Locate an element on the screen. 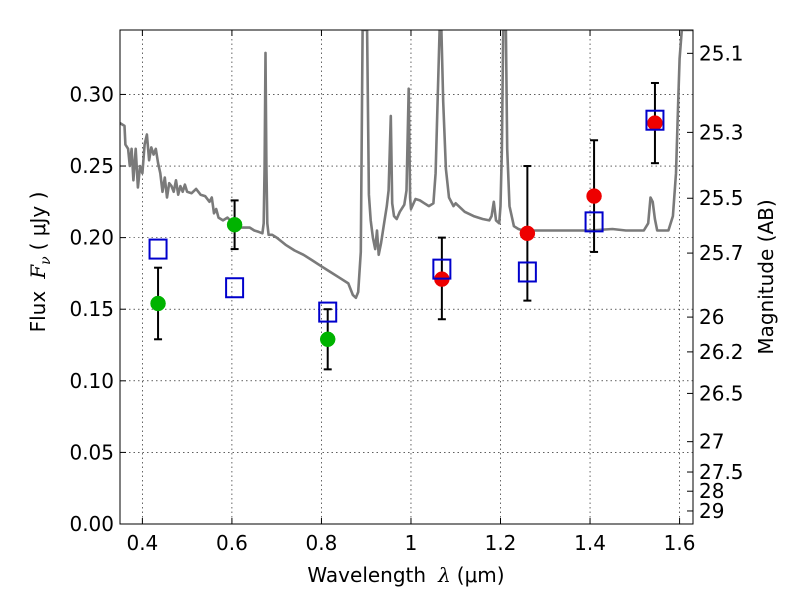 The image size is (800, 600). y2-tick-label: 25.7 is located at coordinates (721, 253).